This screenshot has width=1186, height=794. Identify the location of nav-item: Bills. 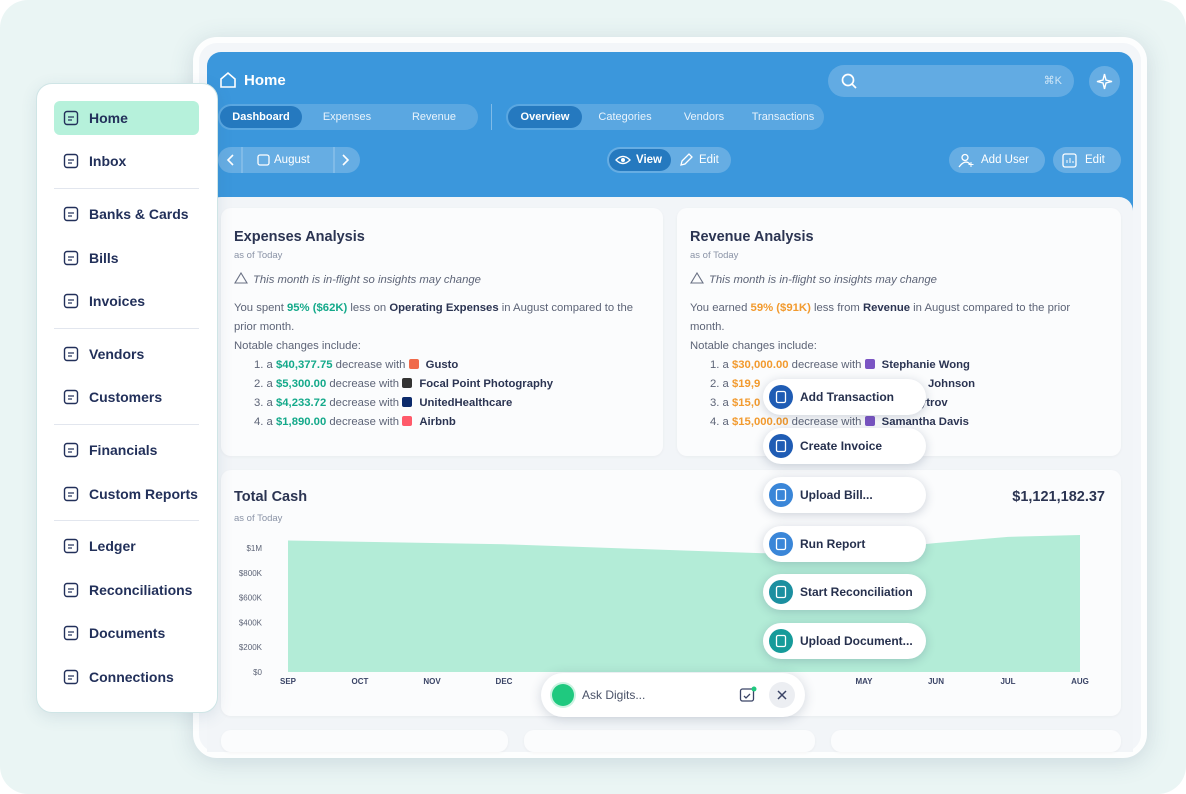
(126, 258).